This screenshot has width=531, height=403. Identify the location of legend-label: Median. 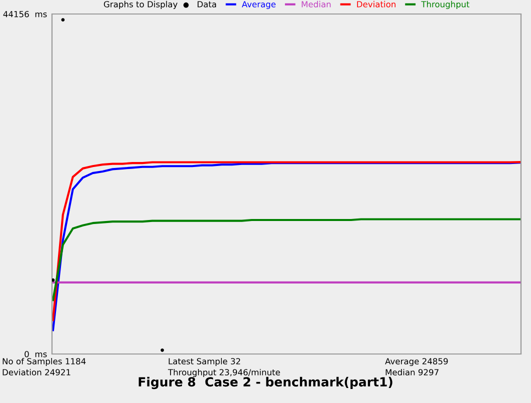
(316, 4).